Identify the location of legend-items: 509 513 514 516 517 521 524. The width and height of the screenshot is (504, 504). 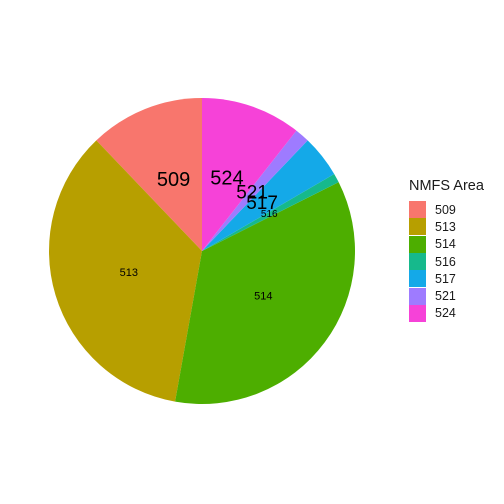
(446, 261).